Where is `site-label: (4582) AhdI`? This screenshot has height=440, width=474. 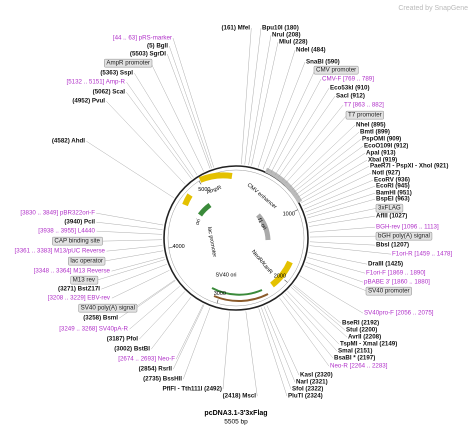 site-label: (4582) AhdI is located at coordinates (68, 141).